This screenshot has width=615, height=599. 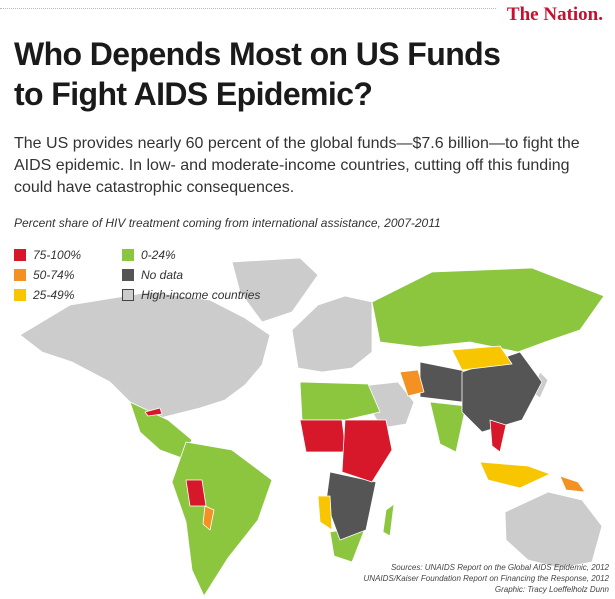 I want to click on legend-label: 25-49%, so click(x=54, y=295).